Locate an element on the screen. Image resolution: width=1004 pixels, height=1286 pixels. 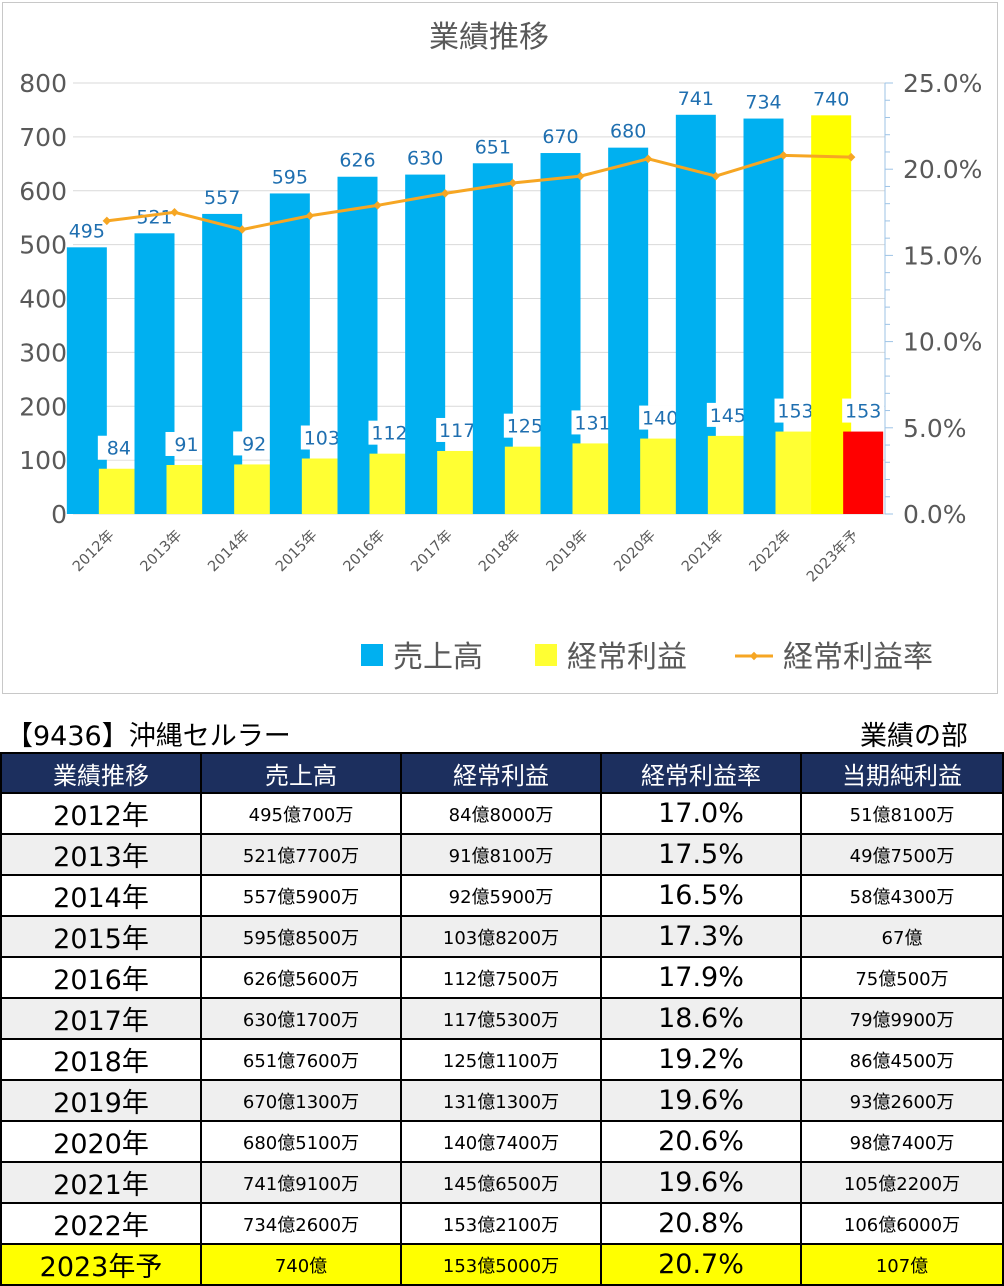
legend-label-ordinary: 経常利益 is located at coordinates (627, 657).